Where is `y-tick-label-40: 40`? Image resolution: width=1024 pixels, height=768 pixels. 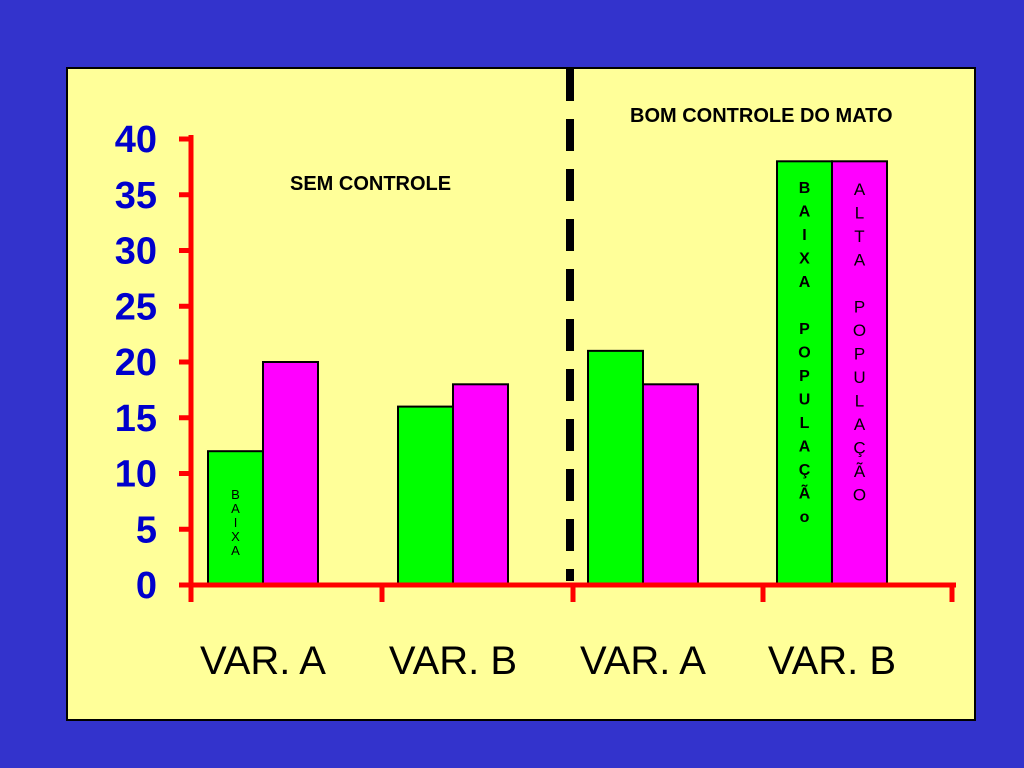
y-tick-label-40: 40 is located at coordinates (136, 140).